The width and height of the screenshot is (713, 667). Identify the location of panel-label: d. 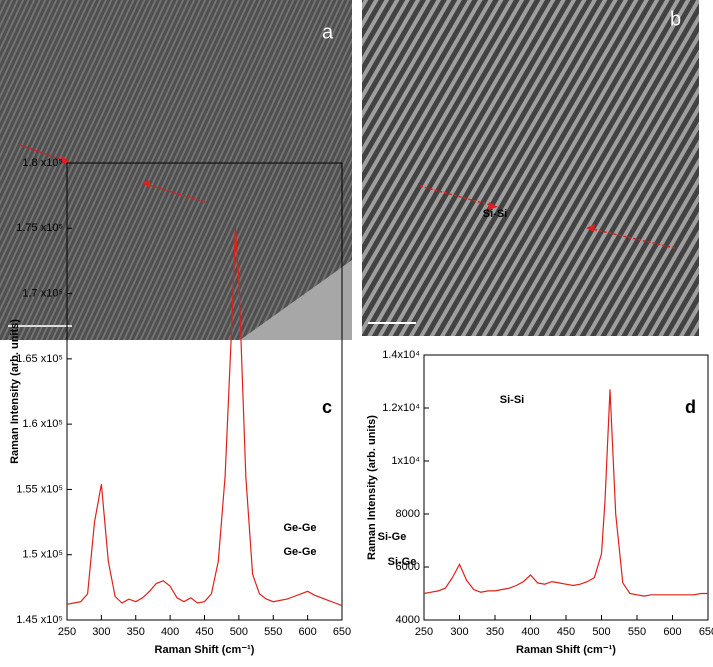
(690, 407).